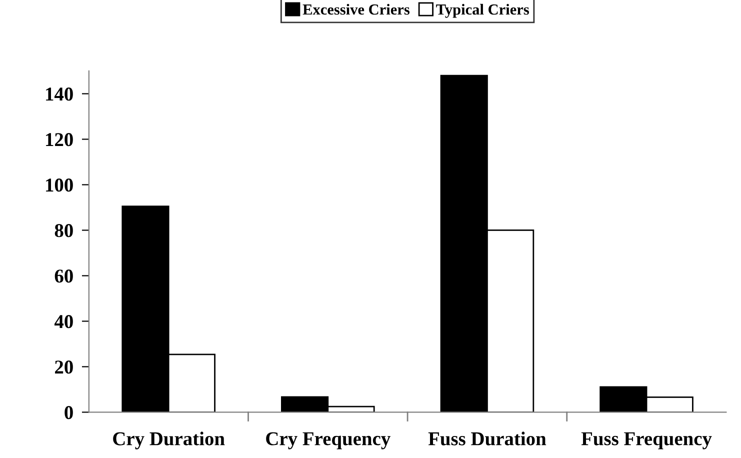 The height and width of the screenshot is (458, 741). Describe the element at coordinates (487, 439) in the screenshot. I see `x-tick-label: Fuss Duration` at that location.